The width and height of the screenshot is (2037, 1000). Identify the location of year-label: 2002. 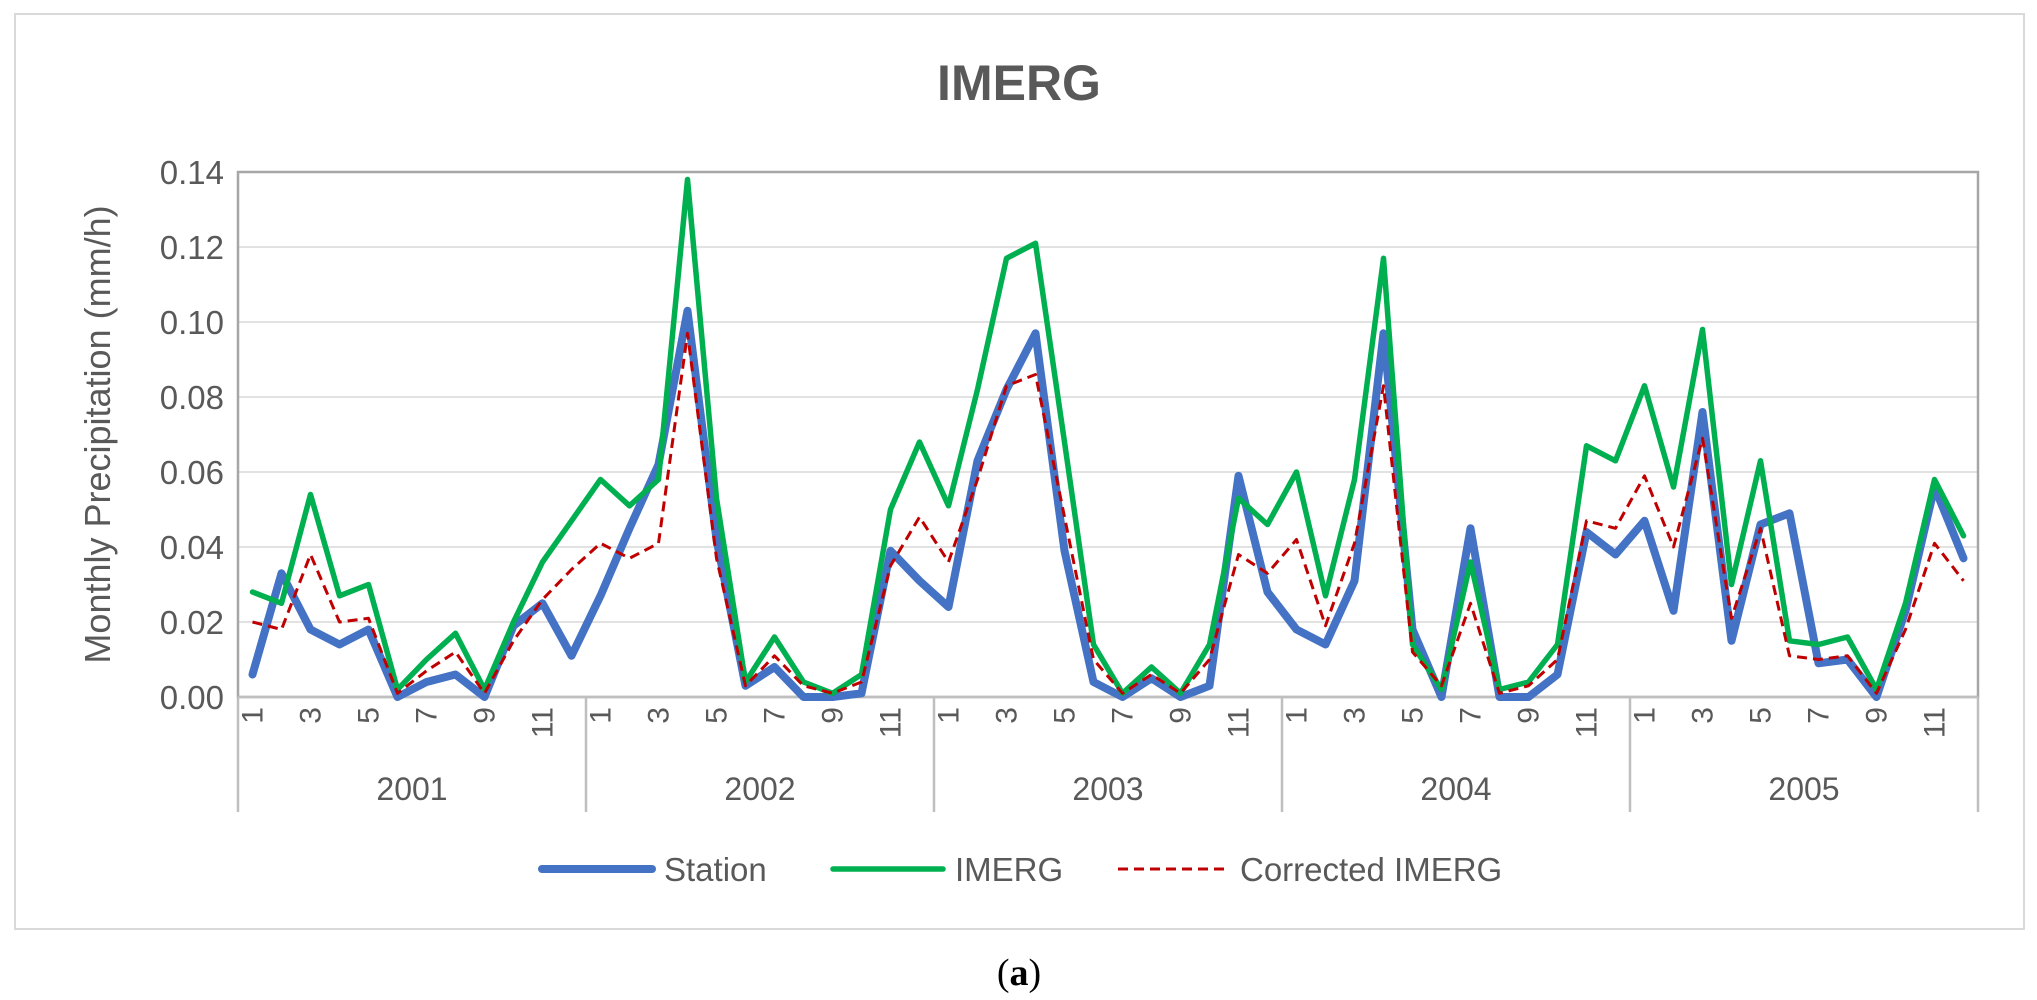
(759, 789).